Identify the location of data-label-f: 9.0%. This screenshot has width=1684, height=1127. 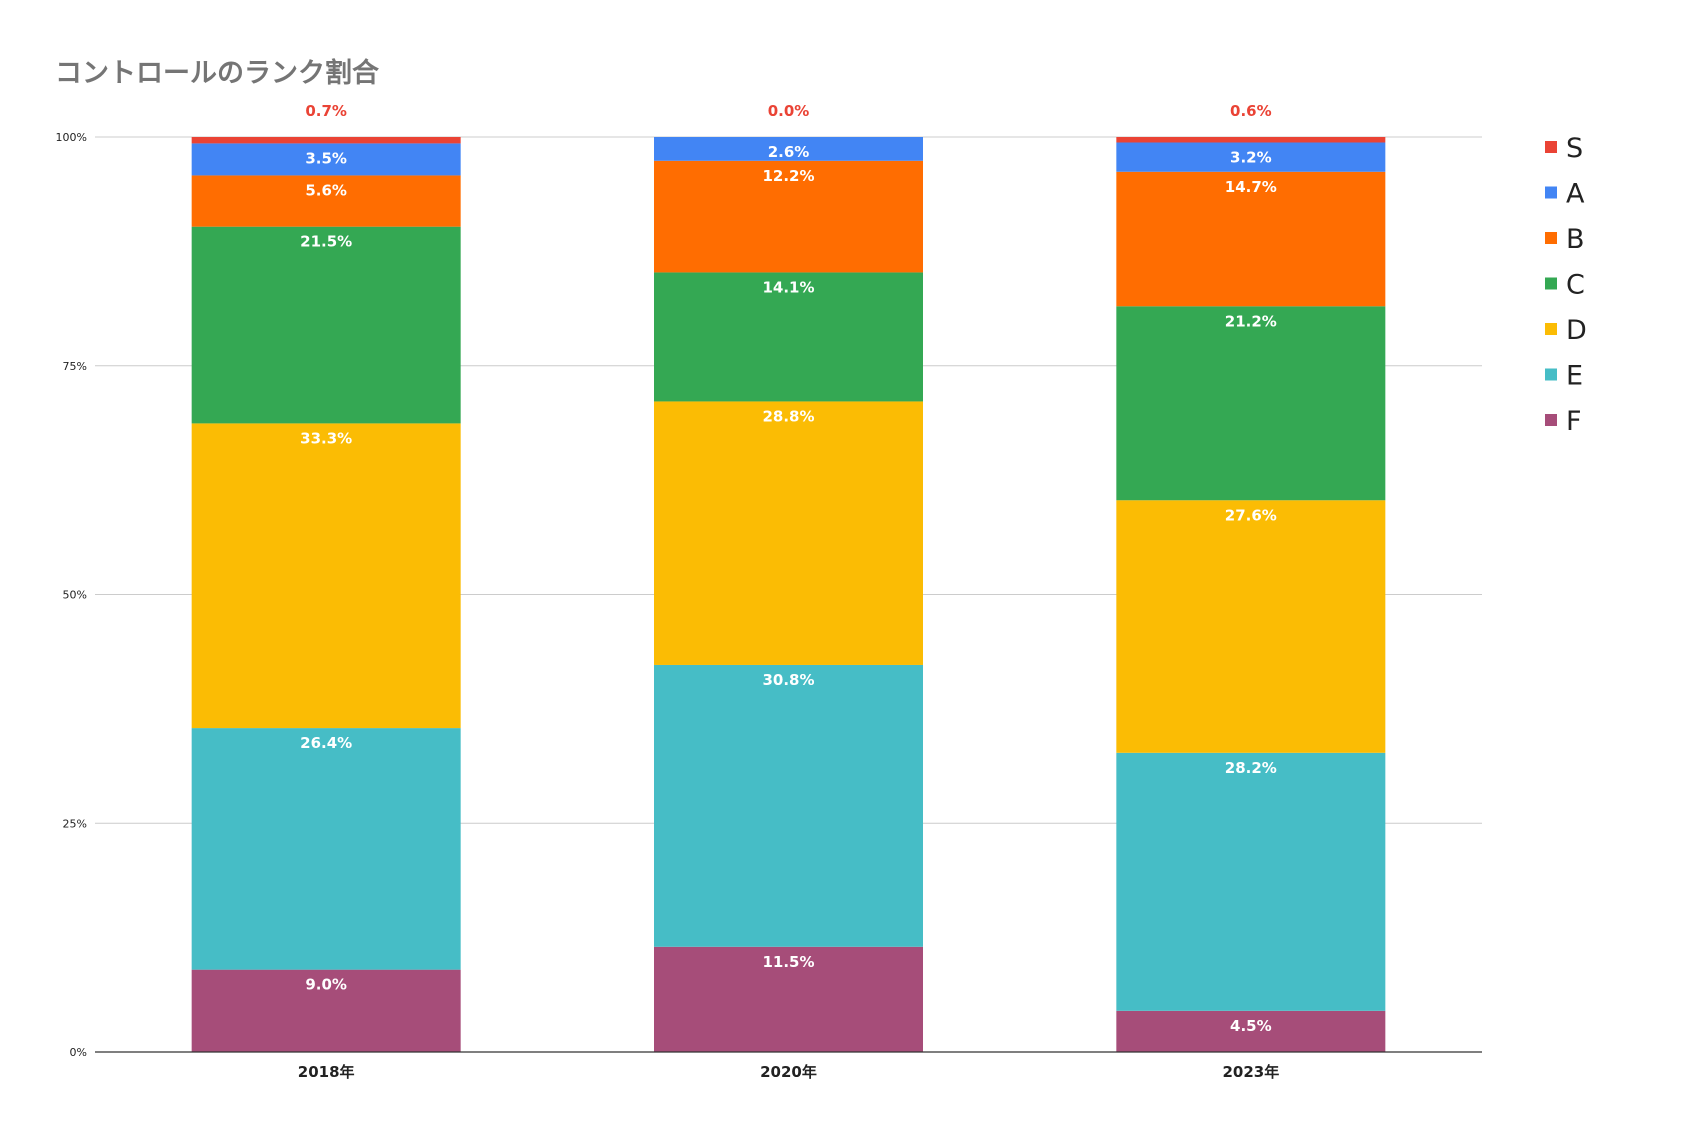
(326, 985).